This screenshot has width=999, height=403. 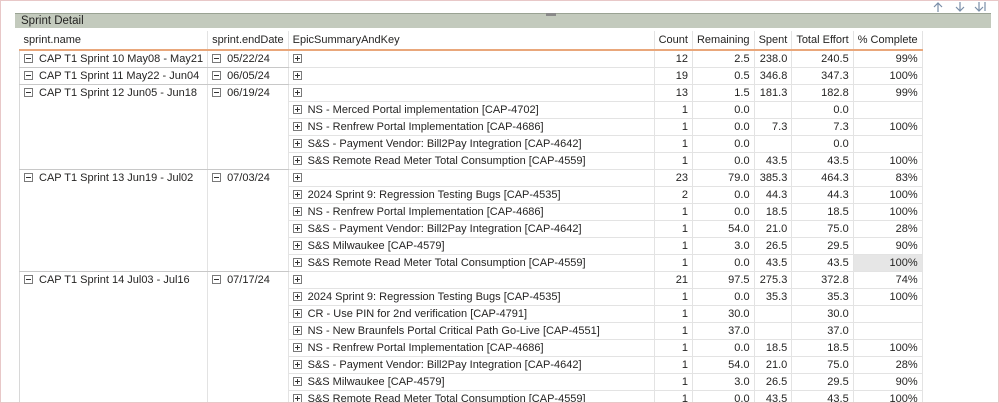 What do you see at coordinates (376, 245) in the screenshot?
I see `cell-text: S&S Milwaukee [CAP-4579]` at bounding box center [376, 245].